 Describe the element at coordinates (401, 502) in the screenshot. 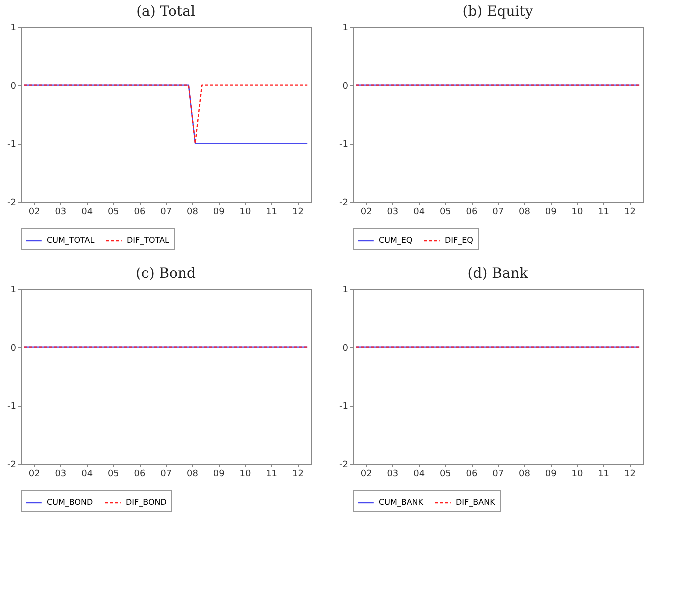

I see `legend-label: CUM_BANK` at that location.